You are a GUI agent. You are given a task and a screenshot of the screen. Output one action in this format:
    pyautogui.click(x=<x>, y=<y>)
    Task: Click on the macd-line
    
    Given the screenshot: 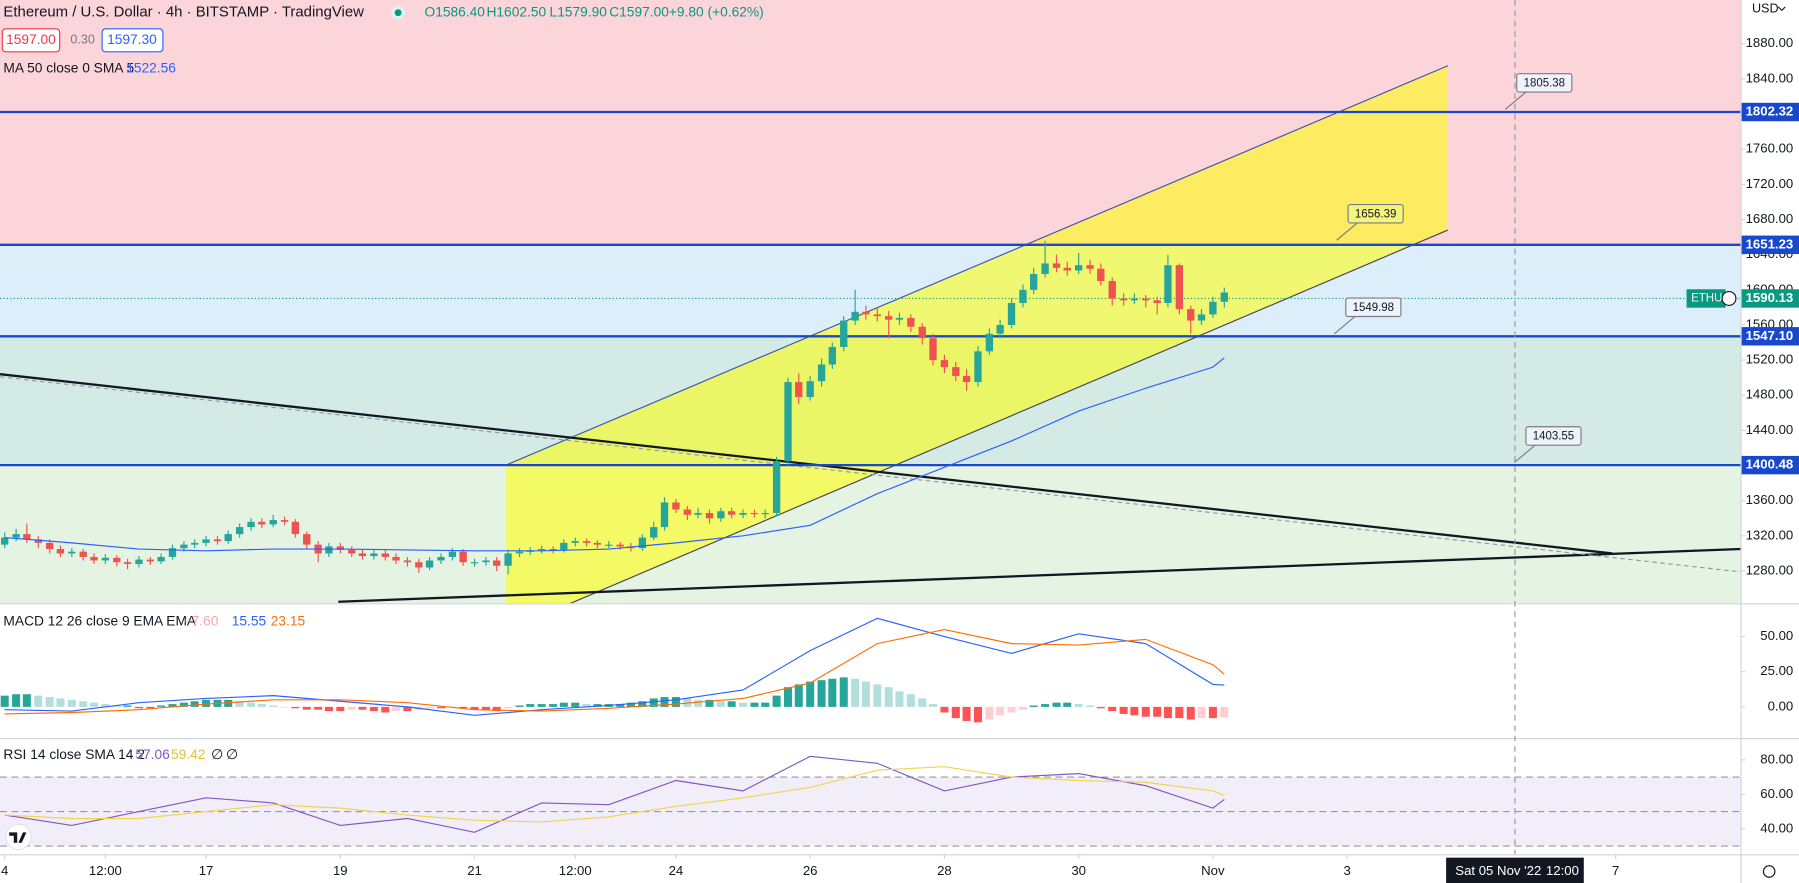 What is the action you would take?
    pyautogui.click(x=614, y=671)
    